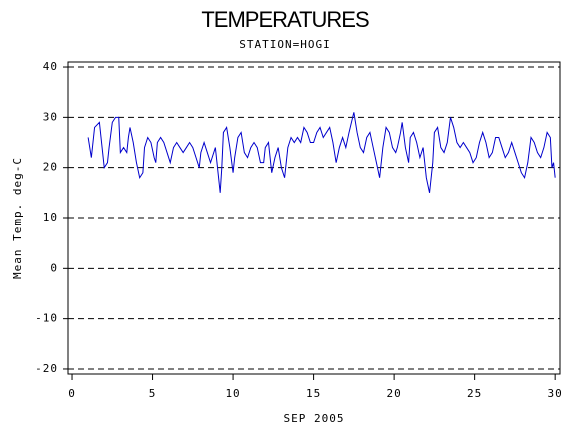 The image size is (570, 430). Describe the element at coordinates (50, 167) in the screenshot. I see `y-tick-label: 20` at that location.